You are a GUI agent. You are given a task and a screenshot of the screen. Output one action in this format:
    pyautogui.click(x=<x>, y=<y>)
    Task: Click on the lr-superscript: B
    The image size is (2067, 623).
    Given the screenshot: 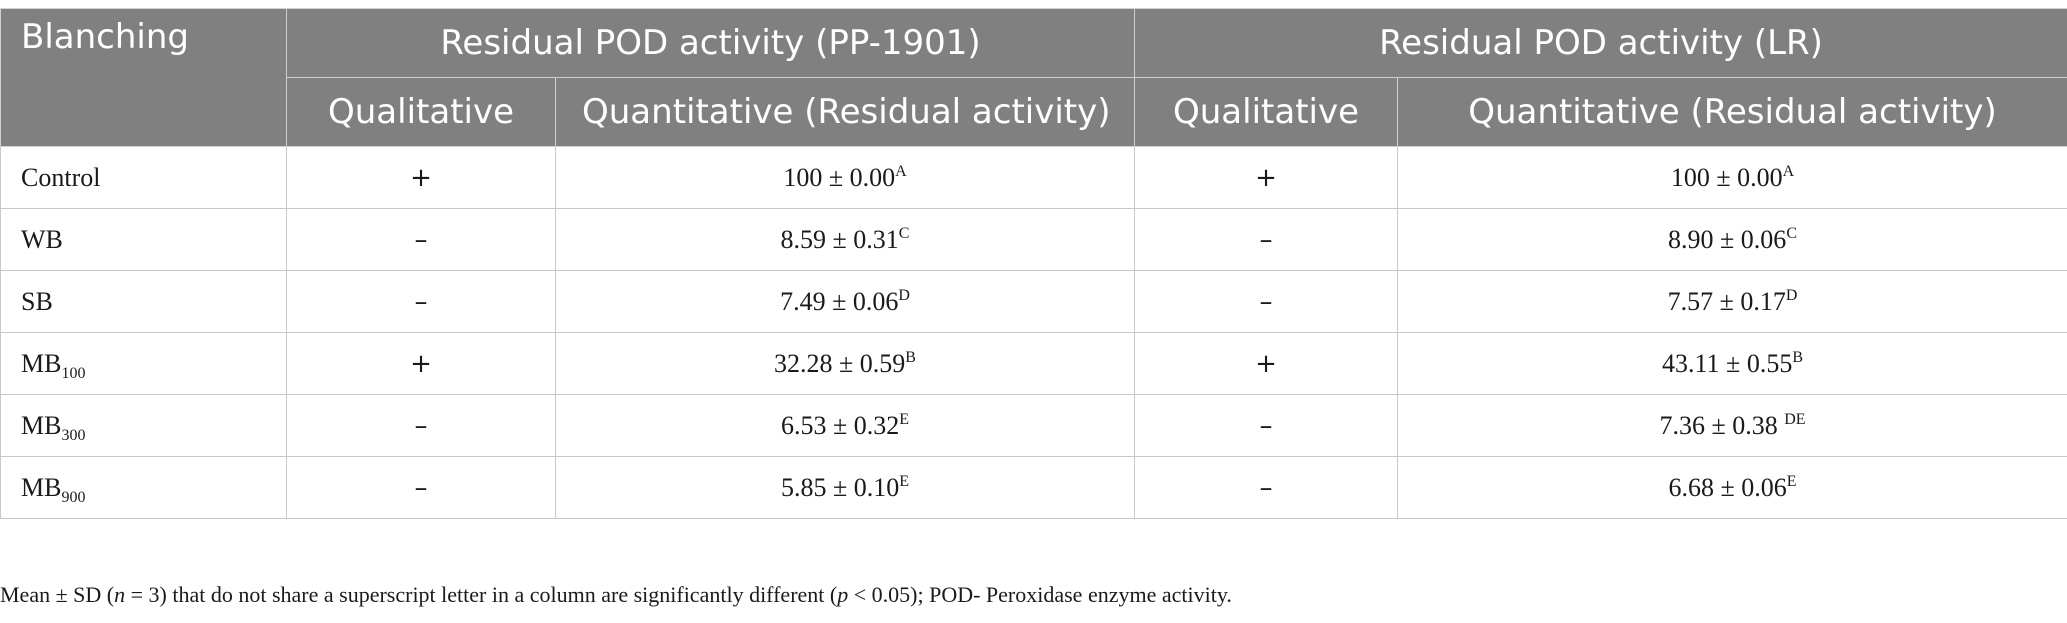 What is the action you would take?
    pyautogui.click(x=1797, y=357)
    